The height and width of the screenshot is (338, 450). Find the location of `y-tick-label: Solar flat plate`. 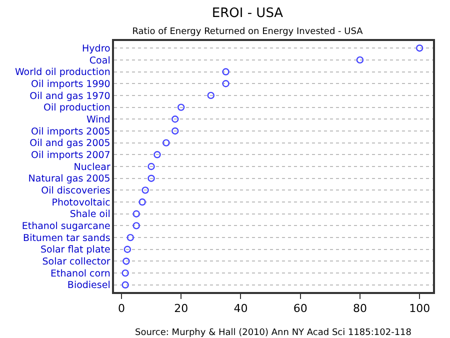

y-tick-label: Solar flat plate is located at coordinates (75, 250).